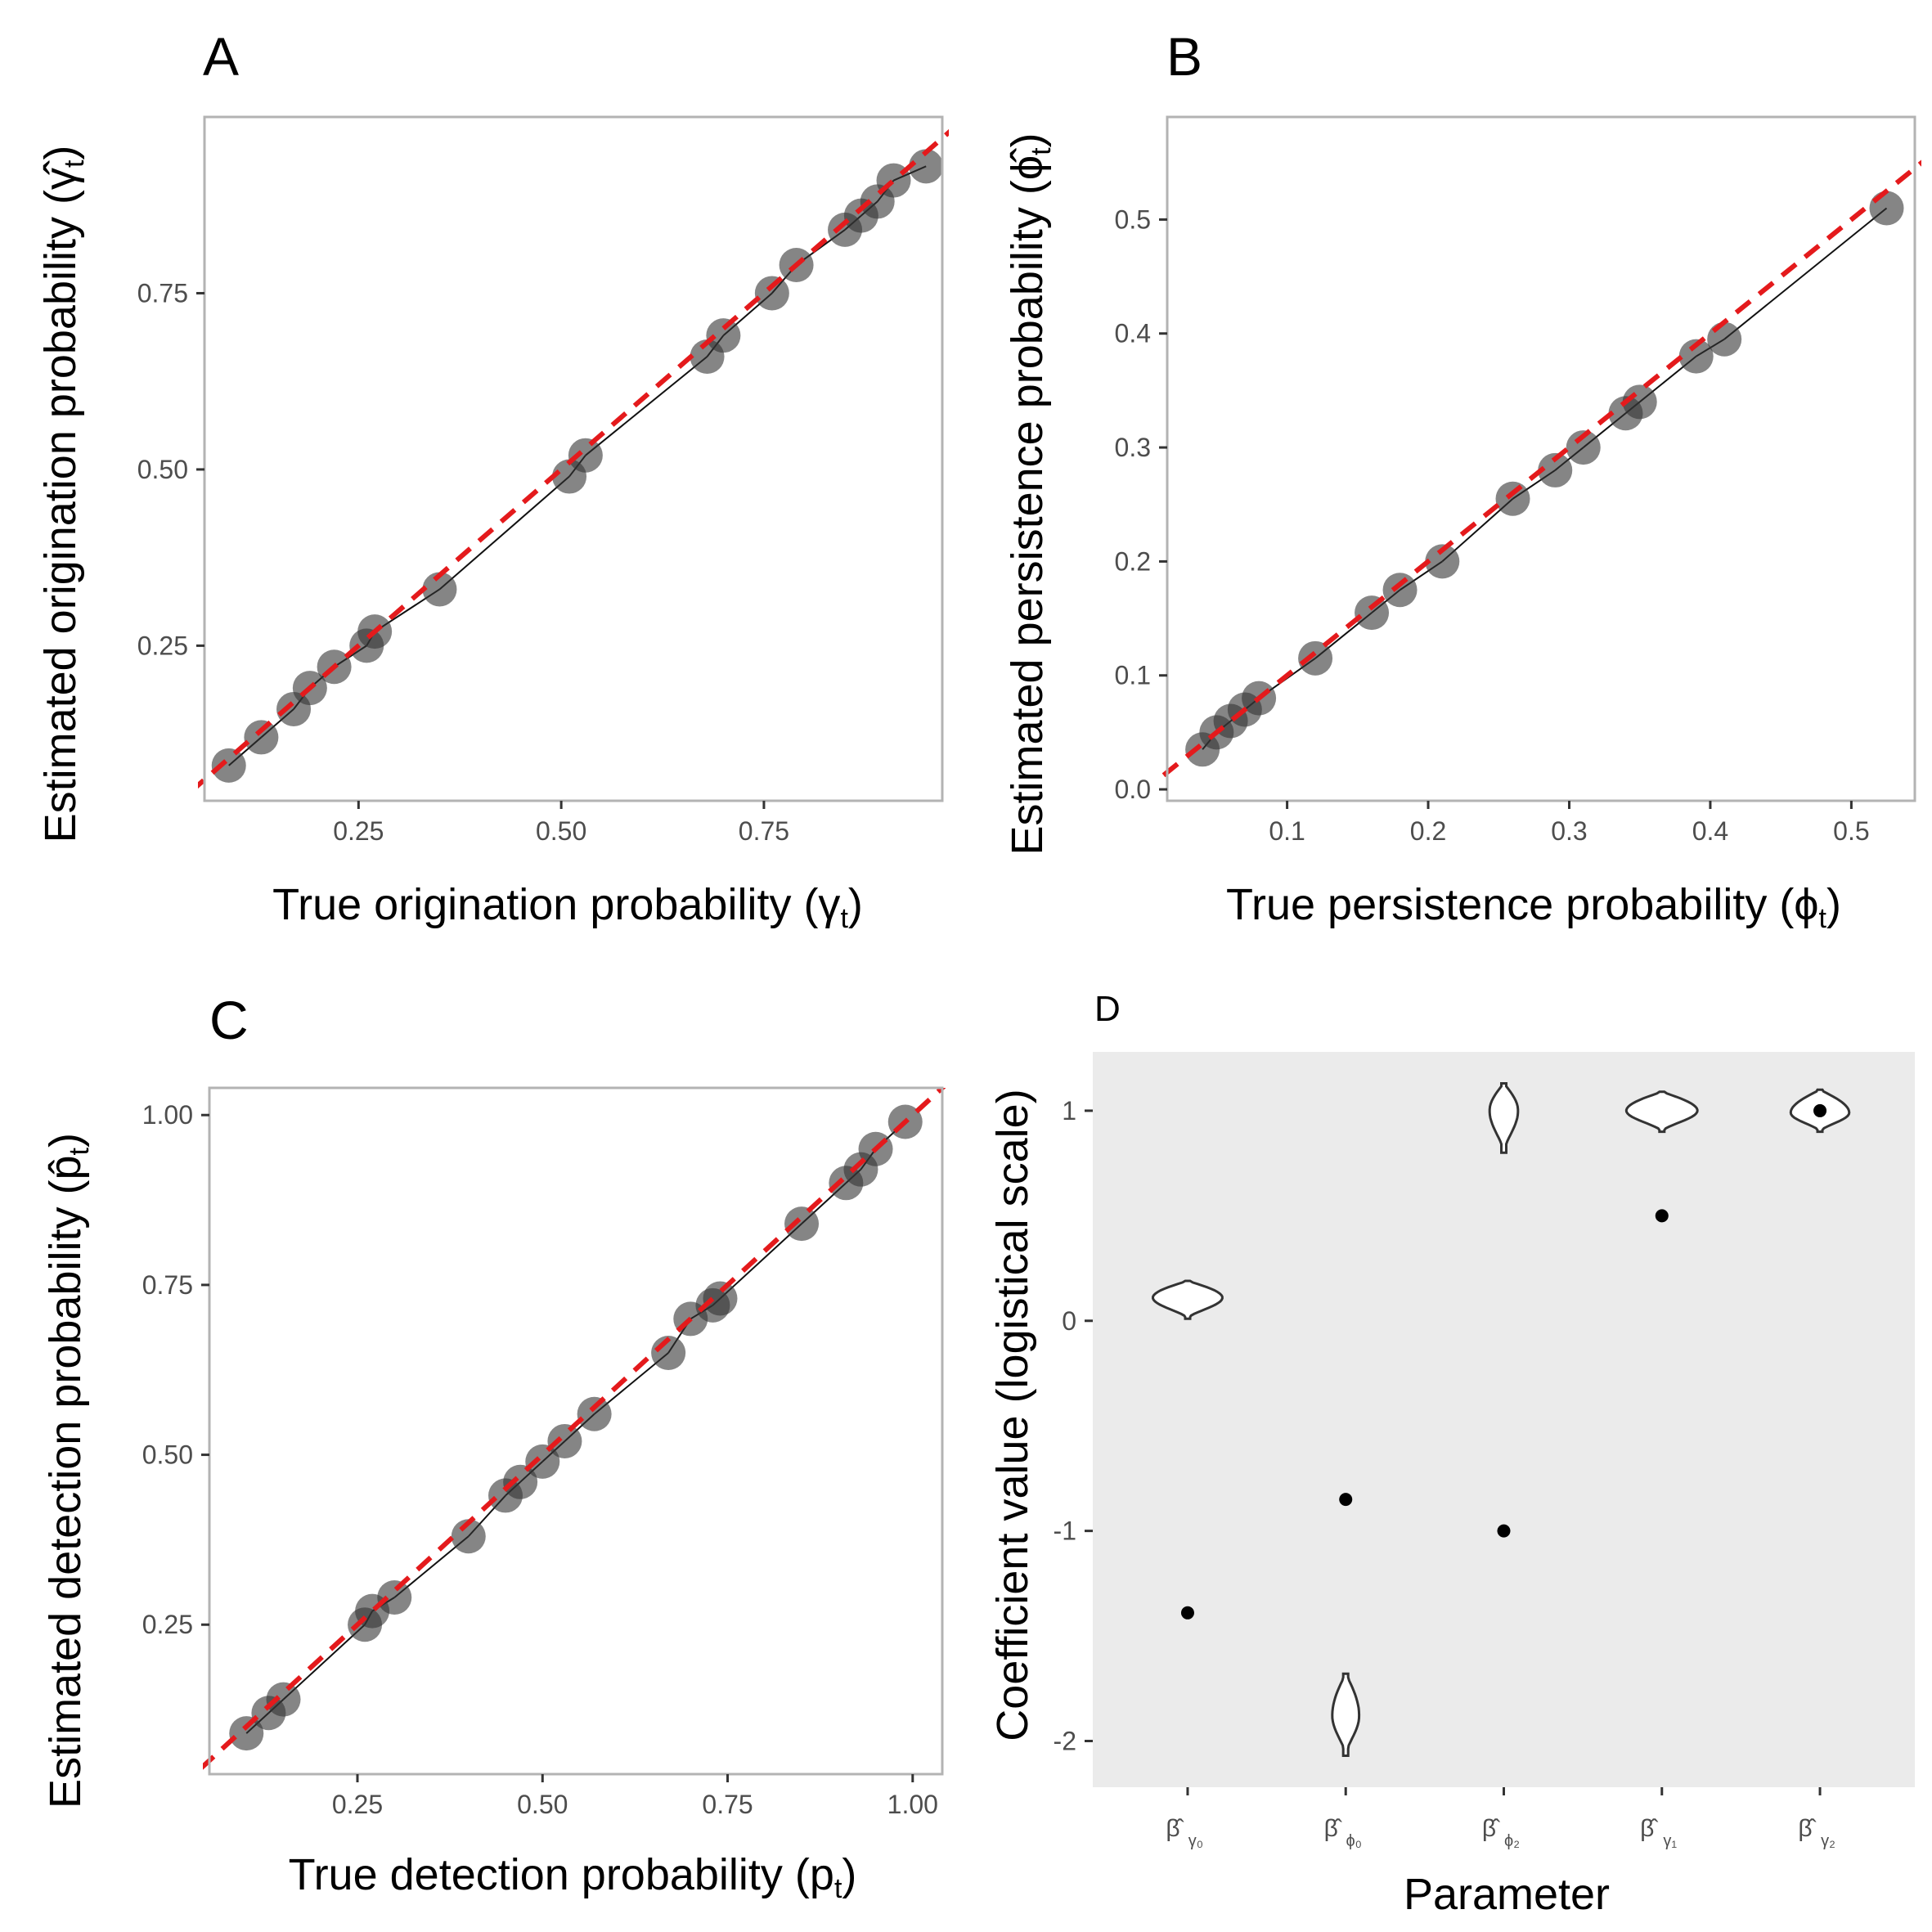 The image size is (1932, 1932). Describe the element at coordinates (1133, 675) in the screenshot. I see `y-tick-label: 0.1` at that location.